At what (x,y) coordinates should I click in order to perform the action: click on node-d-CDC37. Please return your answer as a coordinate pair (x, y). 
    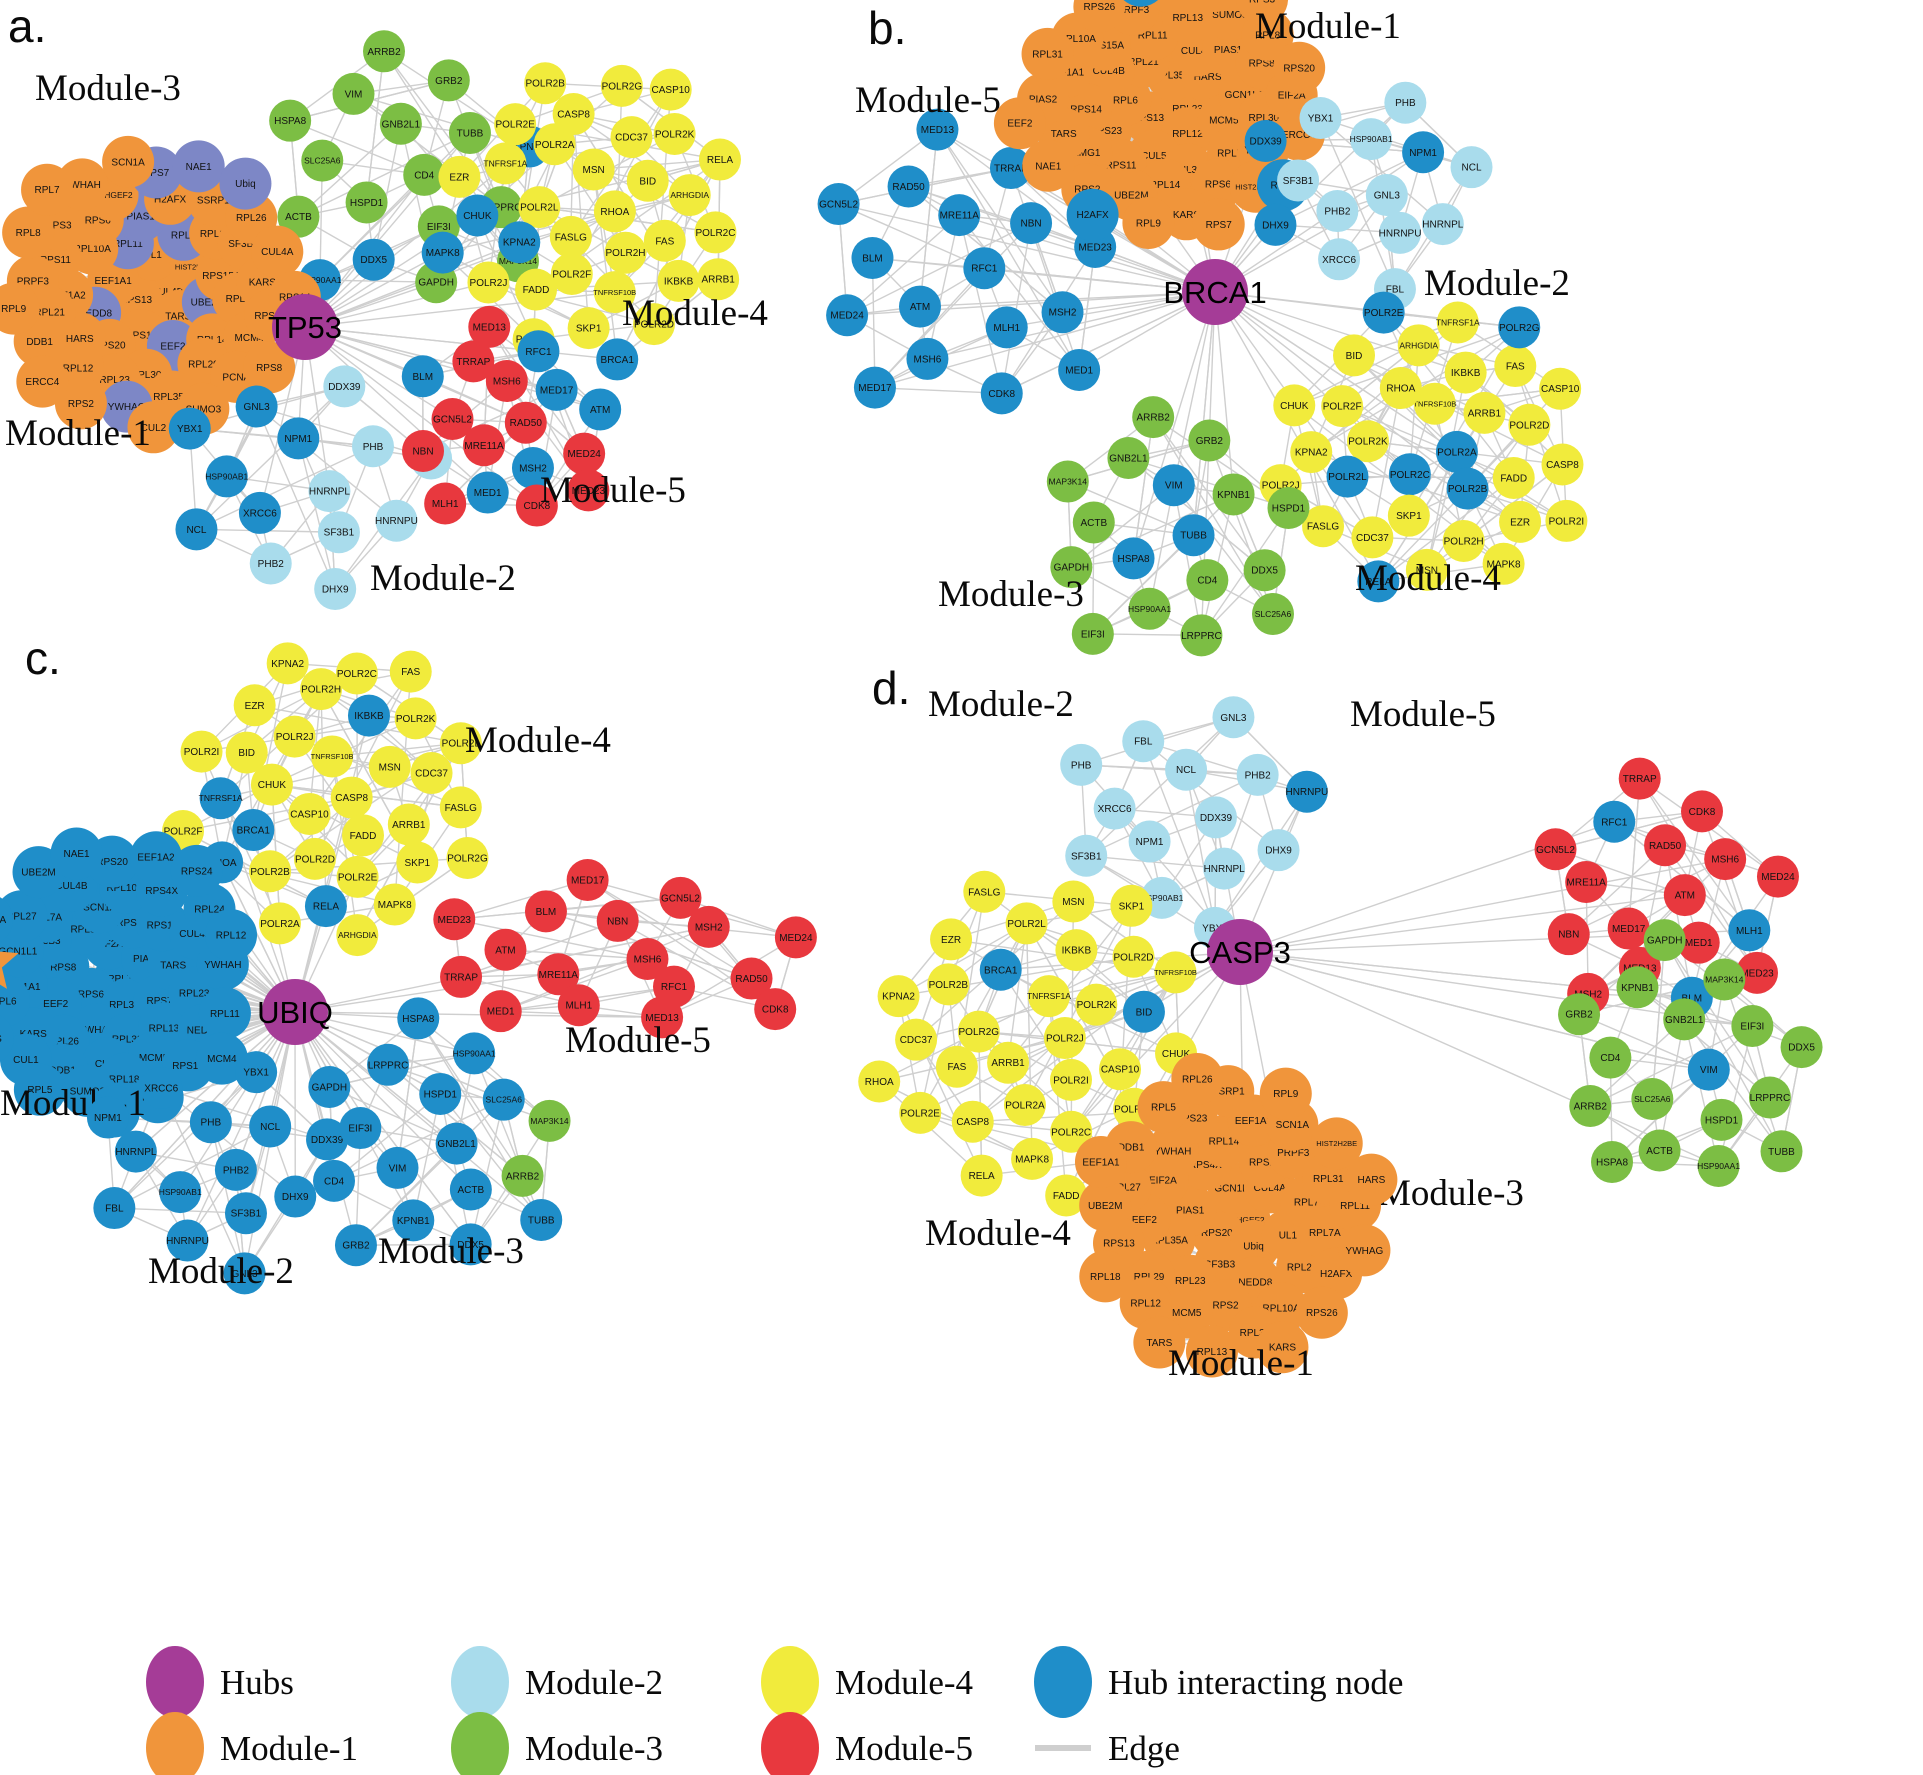
    Looking at the image, I should click on (916, 1039).